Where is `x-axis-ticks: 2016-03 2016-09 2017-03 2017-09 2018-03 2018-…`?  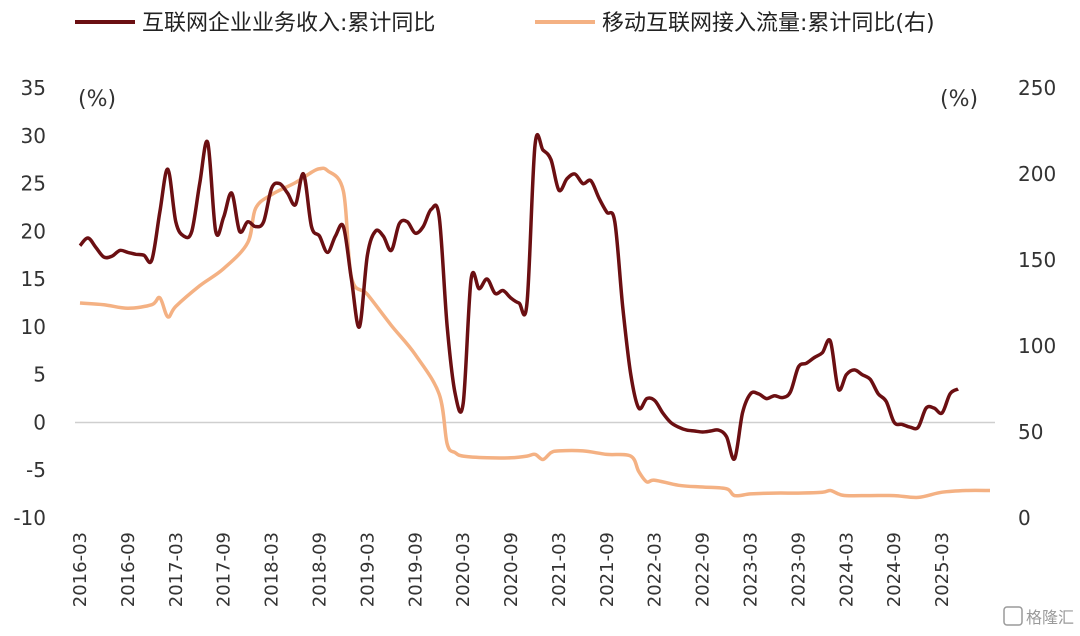 x-axis-ticks: 2016-03 2016-09 2017-03 2017-09 2018-03 2018-… is located at coordinates (511, 569).